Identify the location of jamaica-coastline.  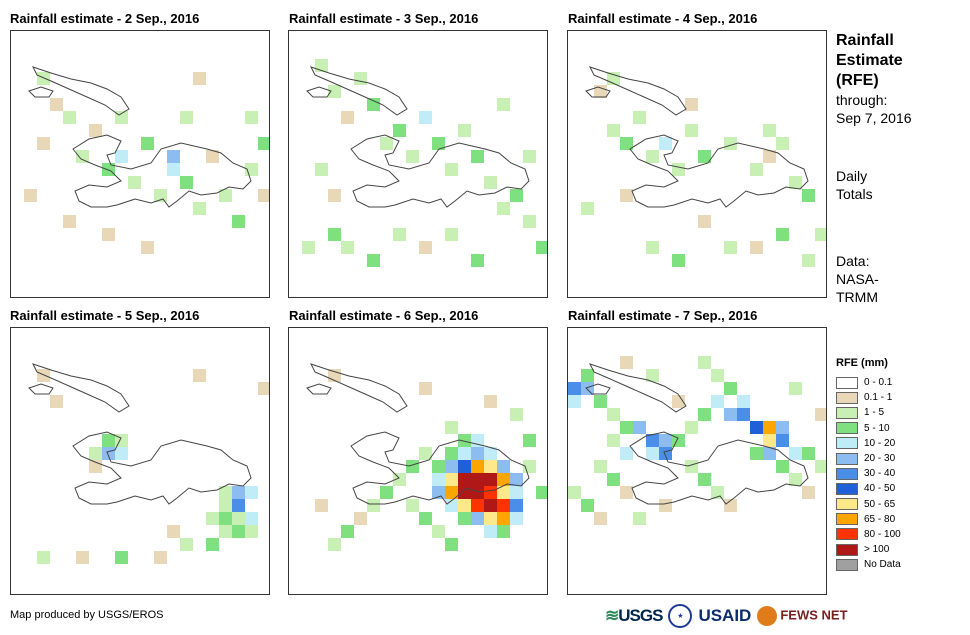
(319, 92).